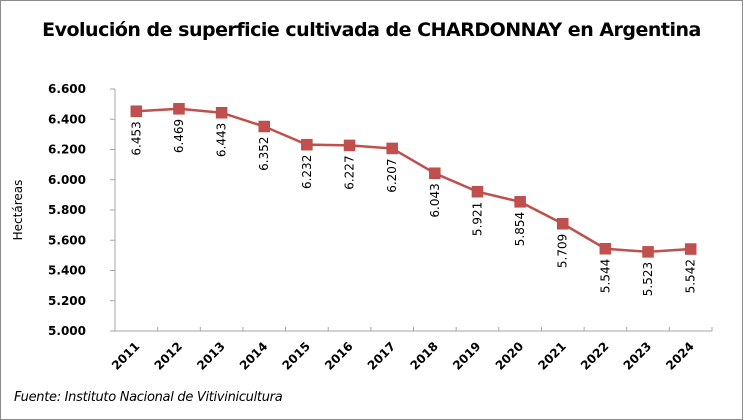  I want to click on data-label: 5.709, so click(563, 251).